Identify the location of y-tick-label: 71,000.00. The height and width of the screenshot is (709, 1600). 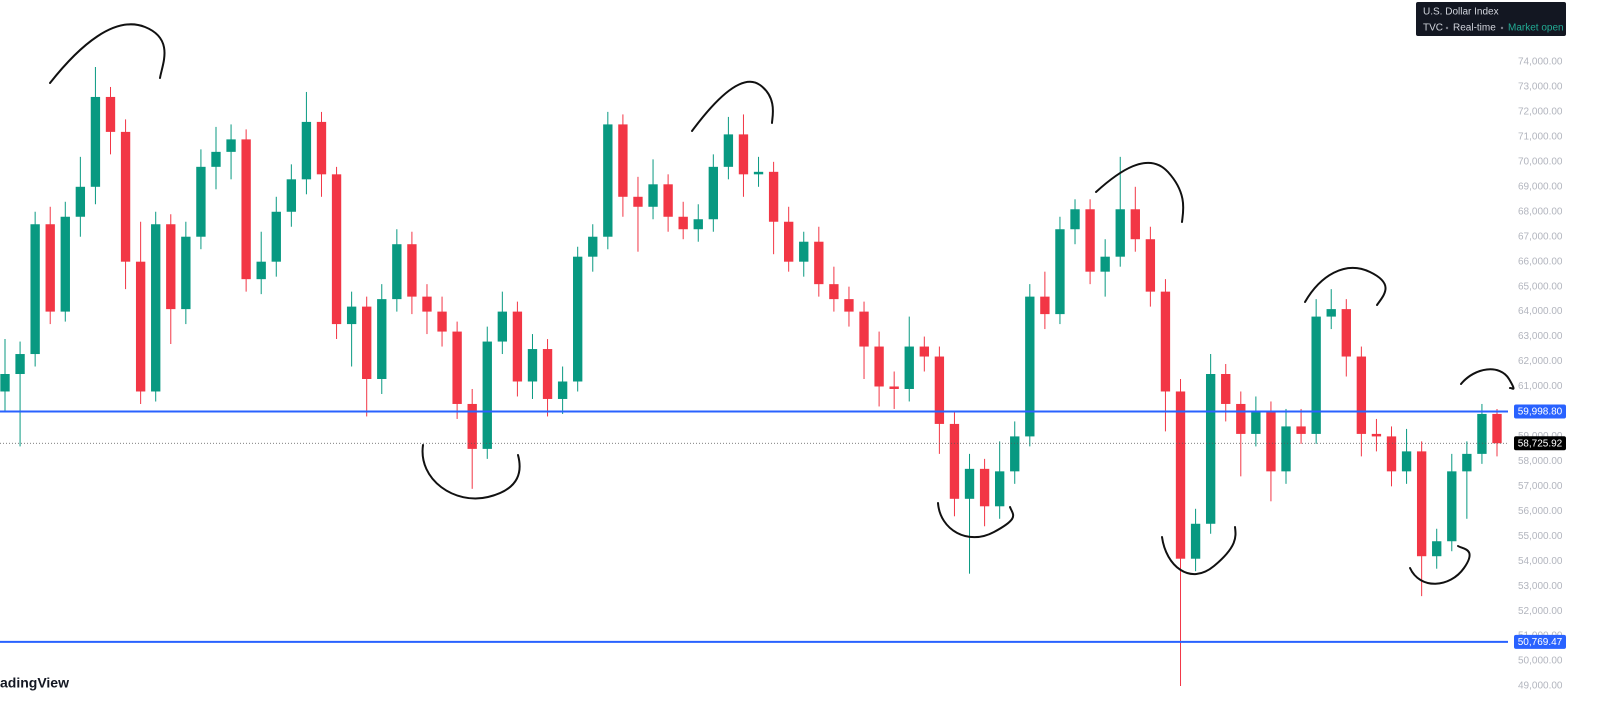
(1540, 137).